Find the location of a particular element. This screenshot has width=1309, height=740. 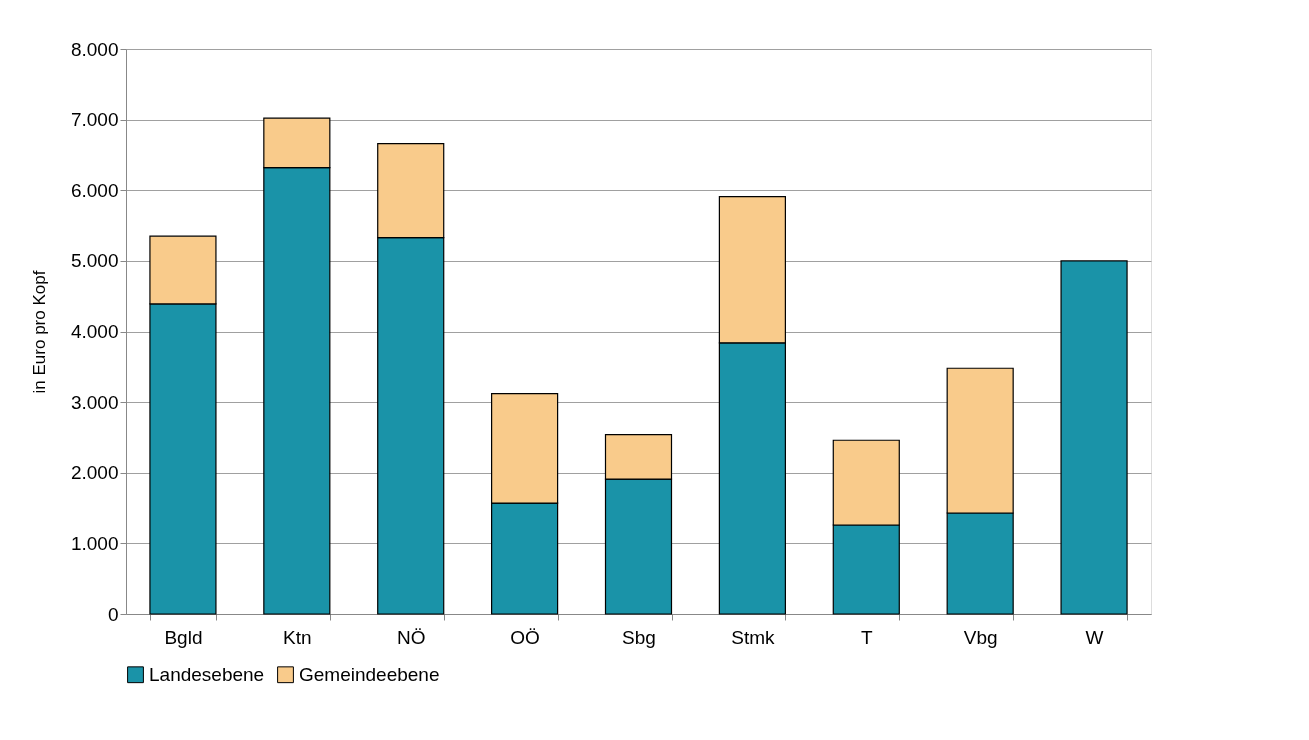

x-tick-label: W is located at coordinates (1094, 637).